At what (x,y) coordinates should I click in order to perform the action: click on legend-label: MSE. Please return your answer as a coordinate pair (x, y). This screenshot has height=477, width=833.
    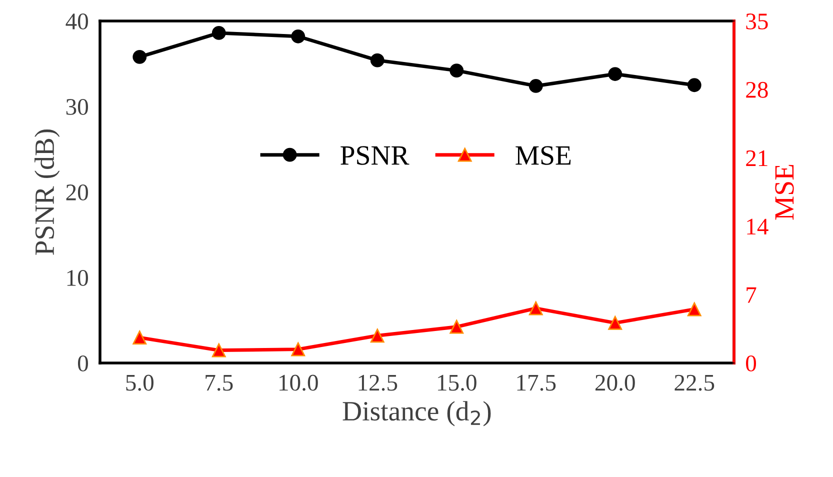
    Looking at the image, I should click on (543, 155).